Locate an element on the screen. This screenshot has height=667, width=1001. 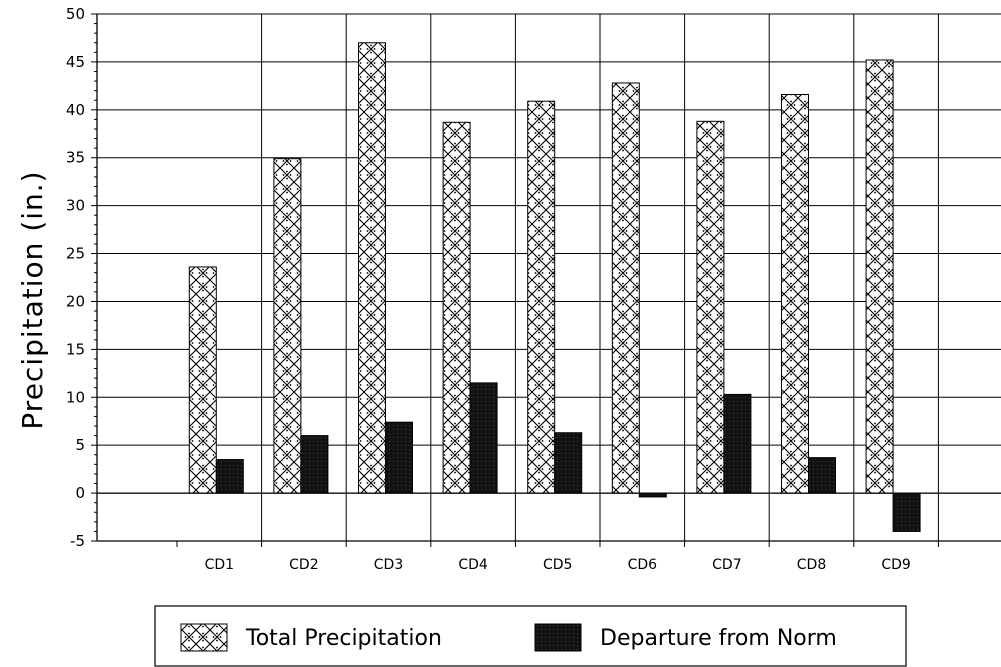
y-tick-label: 0 is located at coordinates (80, 493).